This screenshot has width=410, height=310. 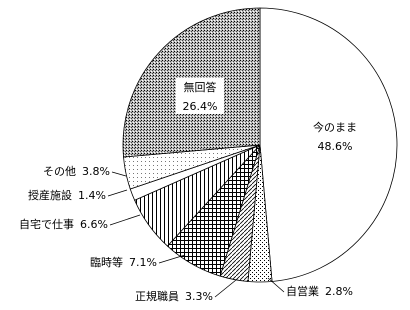 I want to click on value-label: 2.8%, so click(x=339, y=291).